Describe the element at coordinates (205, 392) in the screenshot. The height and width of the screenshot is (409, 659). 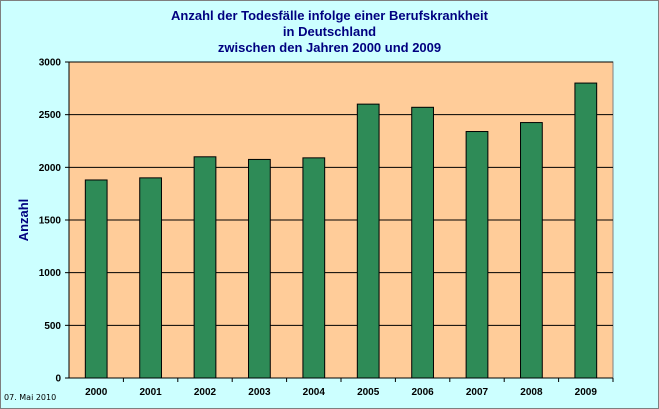
I see `x-tick-label: 2002` at that location.